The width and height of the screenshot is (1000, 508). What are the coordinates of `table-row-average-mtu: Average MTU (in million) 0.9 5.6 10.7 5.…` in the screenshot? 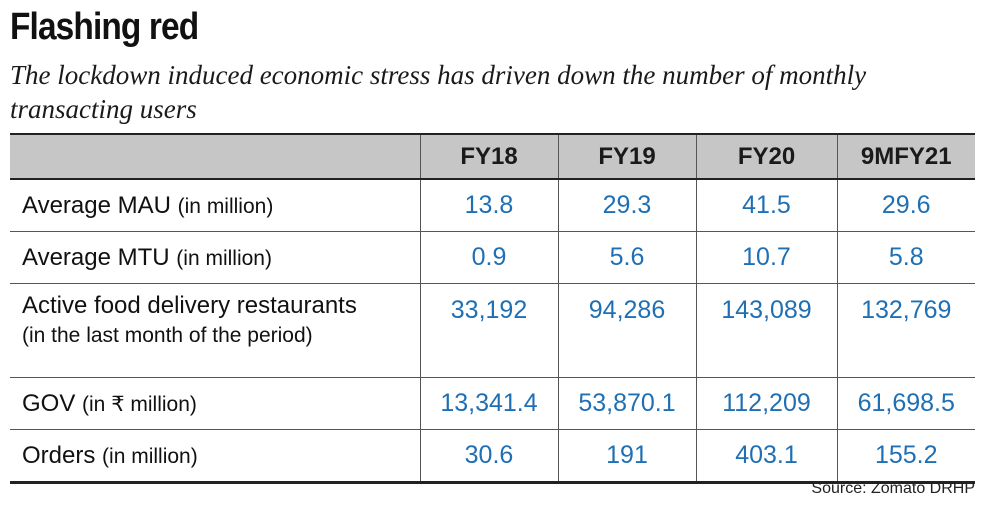 It's located at (492, 257).